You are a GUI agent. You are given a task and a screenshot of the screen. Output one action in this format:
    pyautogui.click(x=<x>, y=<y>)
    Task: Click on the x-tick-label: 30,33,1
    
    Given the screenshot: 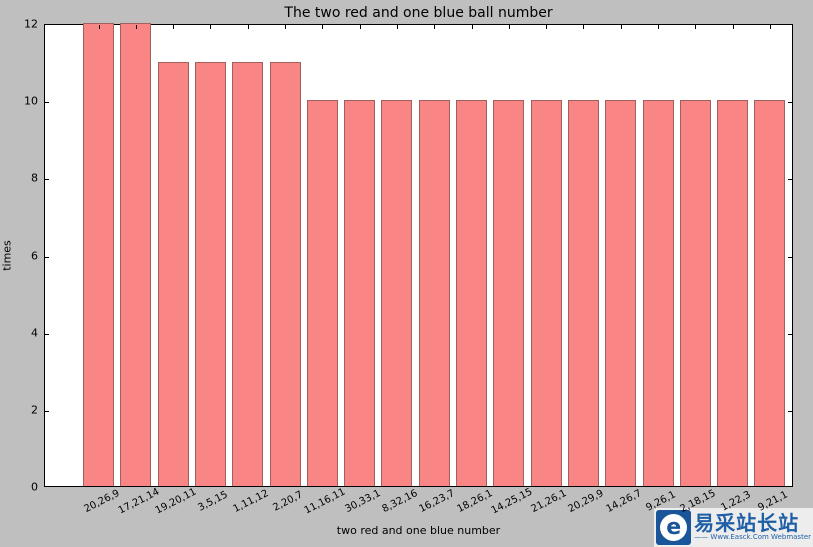 What is the action you would take?
    pyautogui.click(x=363, y=501)
    